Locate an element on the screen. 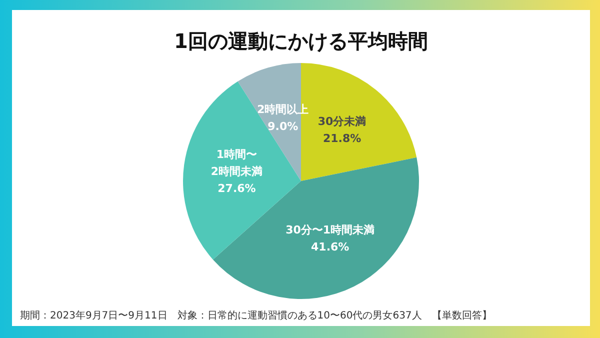  data-label: 27.6% is located at coordinates (237, 188).